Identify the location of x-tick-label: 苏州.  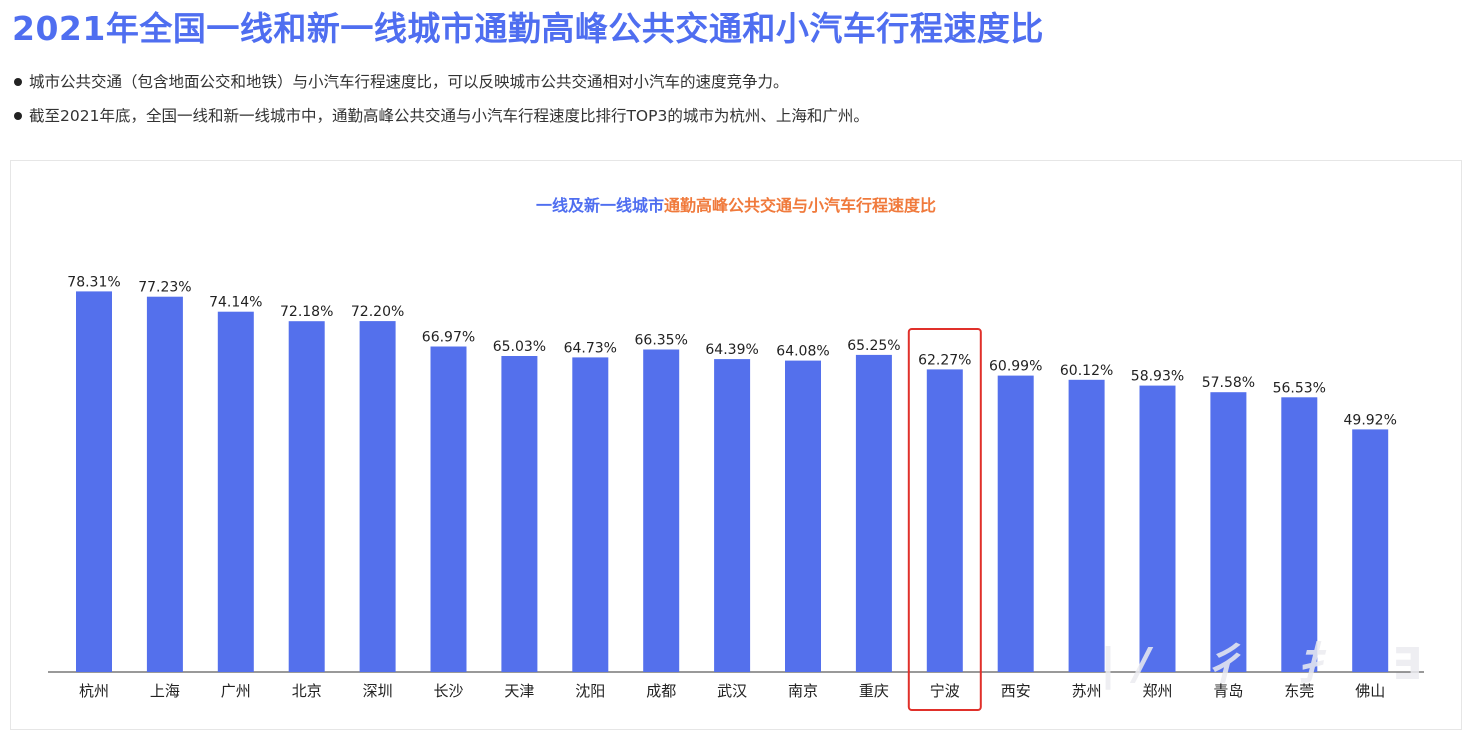
(1087, 691).